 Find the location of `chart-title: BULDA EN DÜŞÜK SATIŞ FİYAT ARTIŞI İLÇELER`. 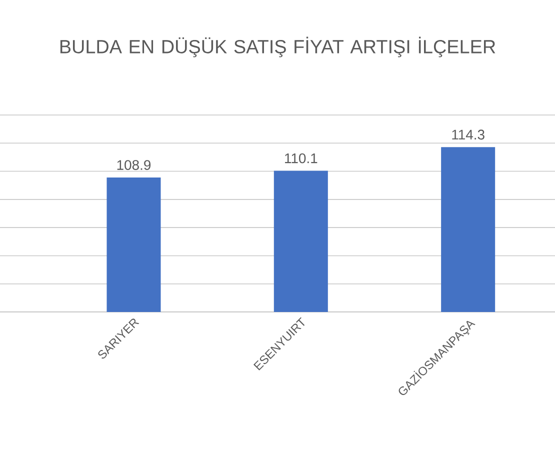

chart-title: BULDA EN DÜŞÜK SATIŞ FİYAT ARTIŞI İLÇELER is located at coordinates (278, 47).